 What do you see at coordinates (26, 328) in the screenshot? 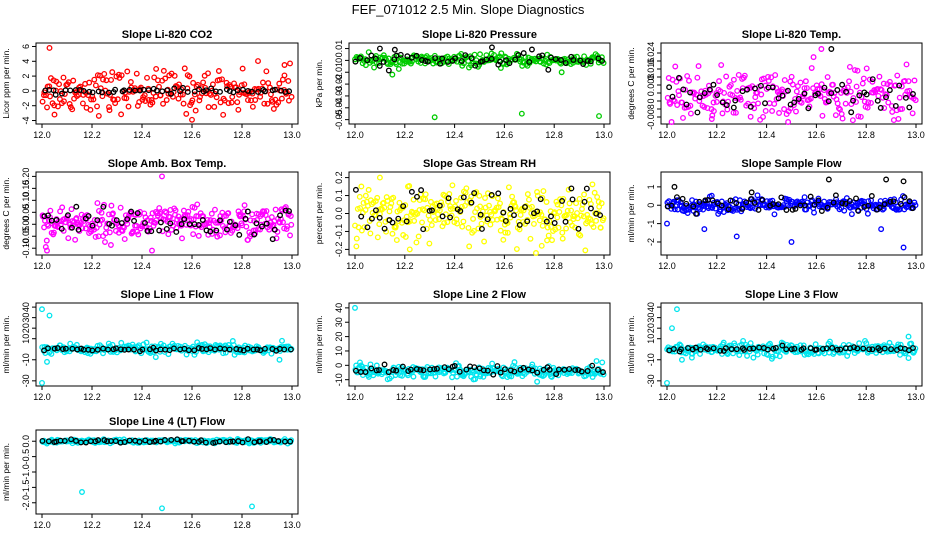
I see `y-tick-label: 20` at bounding box center [26, 328].